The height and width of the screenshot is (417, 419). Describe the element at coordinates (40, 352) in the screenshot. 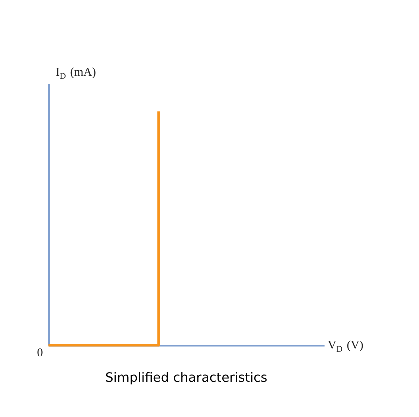

I see `text: 0` at that location.